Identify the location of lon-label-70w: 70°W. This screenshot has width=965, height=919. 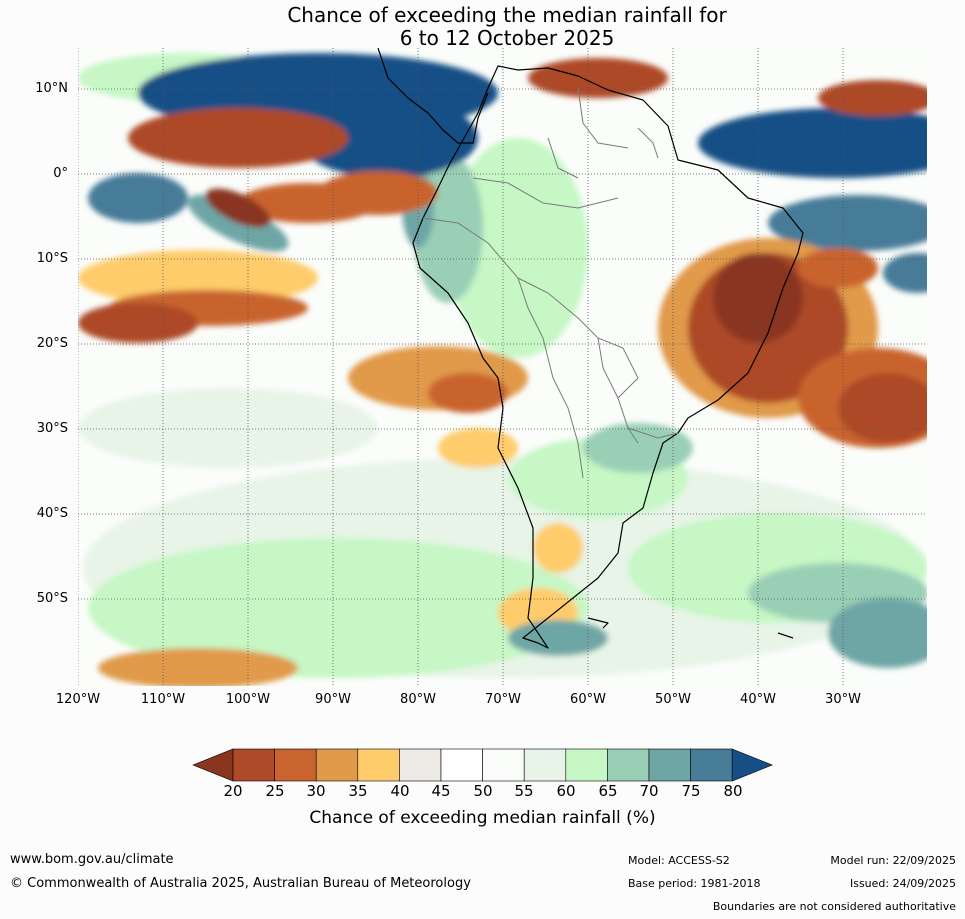
(503, 699).